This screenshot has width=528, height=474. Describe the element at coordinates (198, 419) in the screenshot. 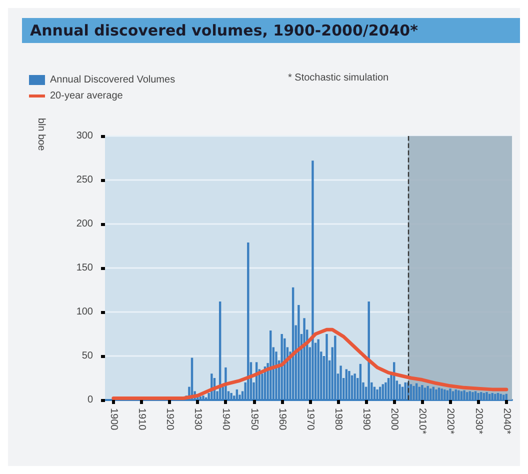

I see `x-tick-label: 1930` at that location.